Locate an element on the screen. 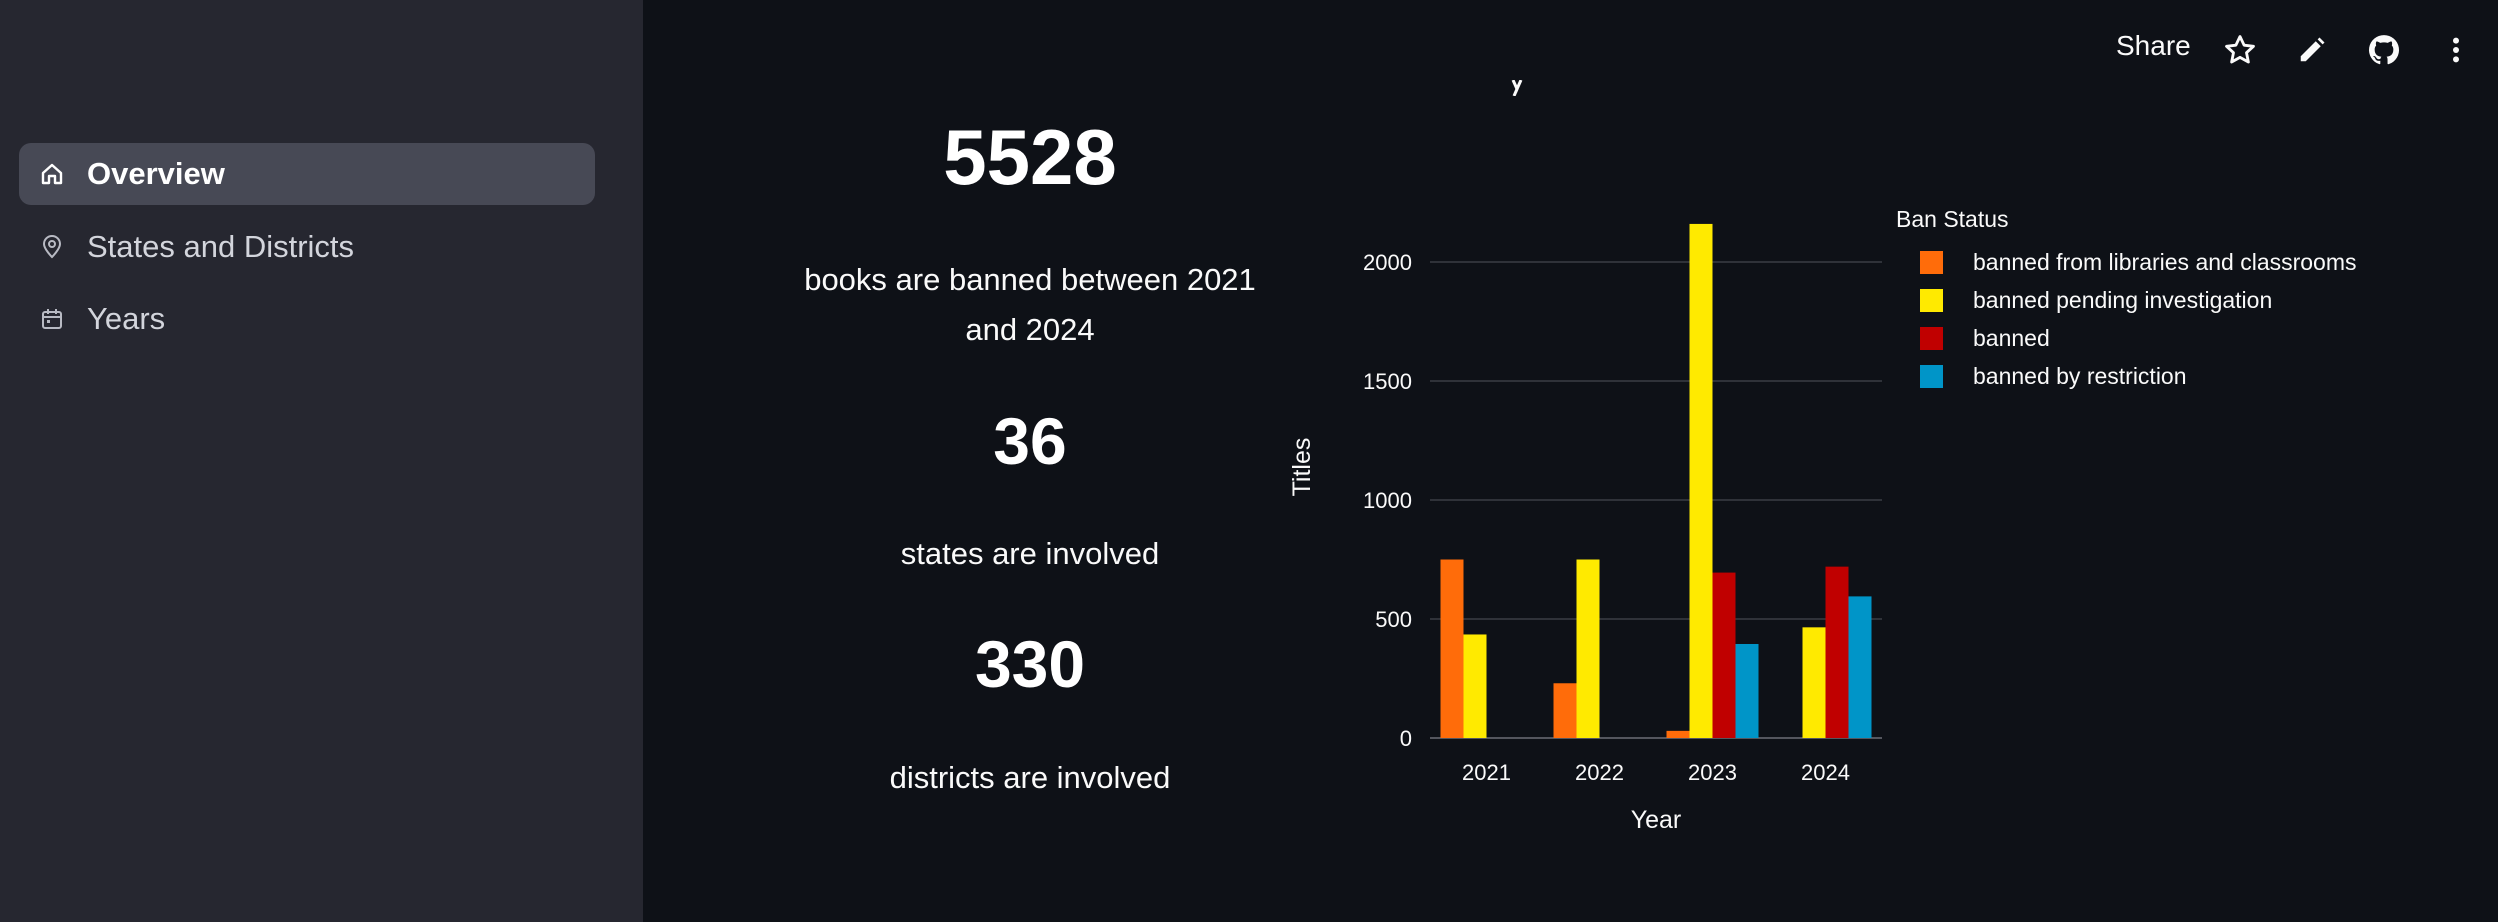 The width and height of the screenshot is (2498, 922). legend-item: banned pending investigation is located at coordinates (2126, 300).